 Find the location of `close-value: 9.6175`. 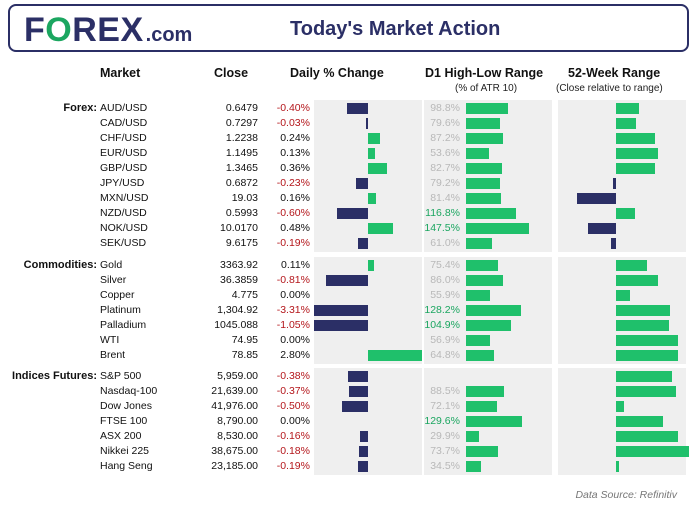

close-value: 9.6175 is located at coordinates (241, 243).